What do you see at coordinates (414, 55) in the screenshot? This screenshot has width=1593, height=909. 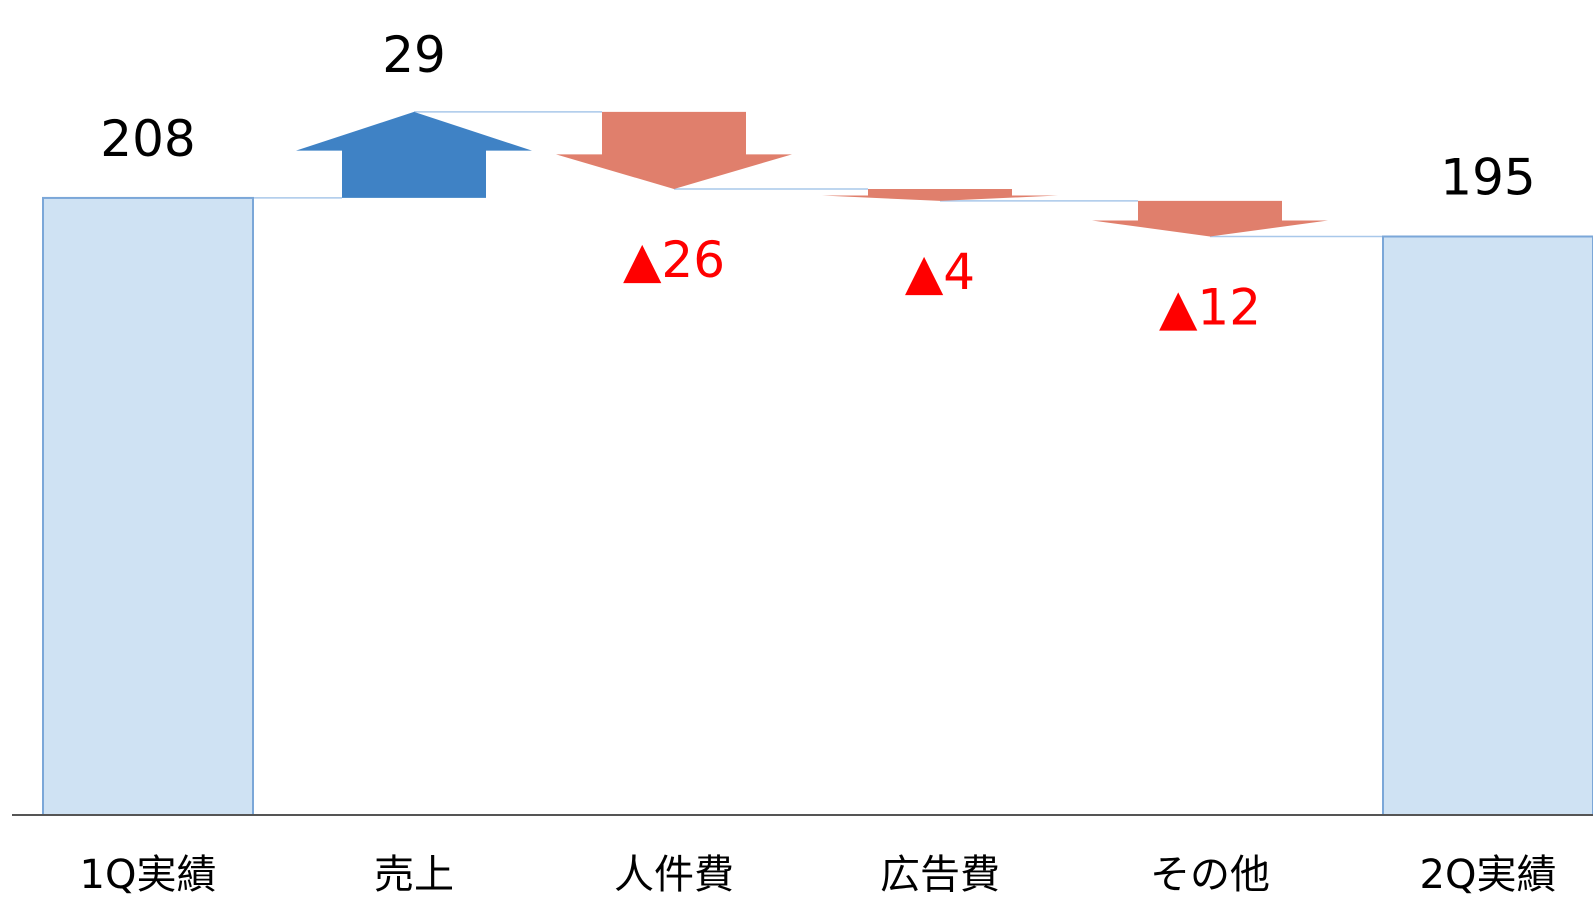 I see `value-label-2: 29` at bounding box center [414, 55].